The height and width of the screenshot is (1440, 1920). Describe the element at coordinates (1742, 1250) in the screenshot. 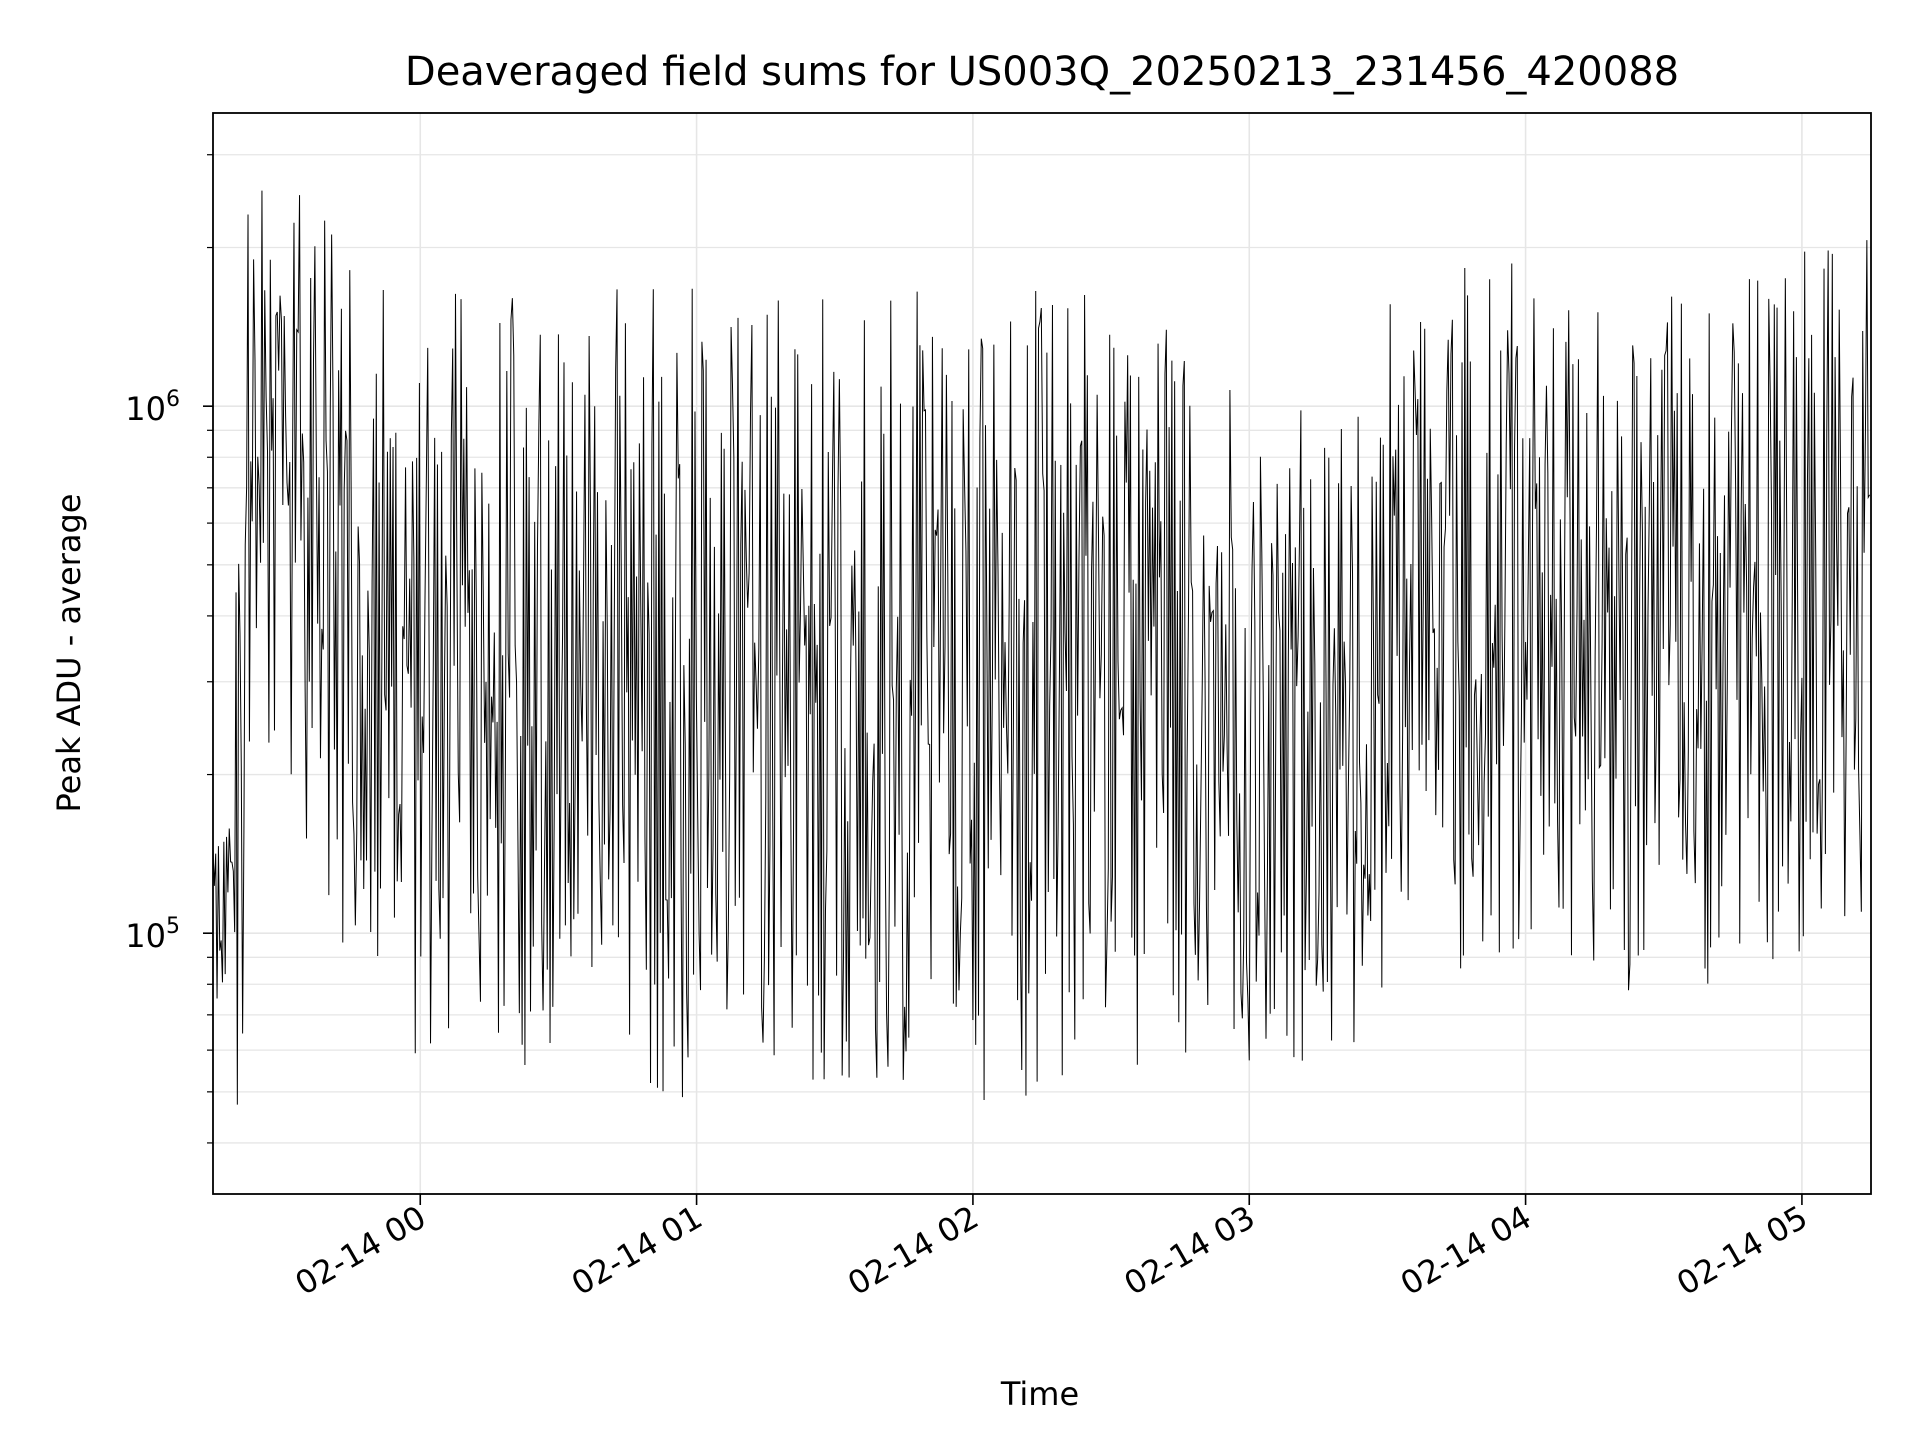

I see `x-tick-label: 02-14 05` at that location.